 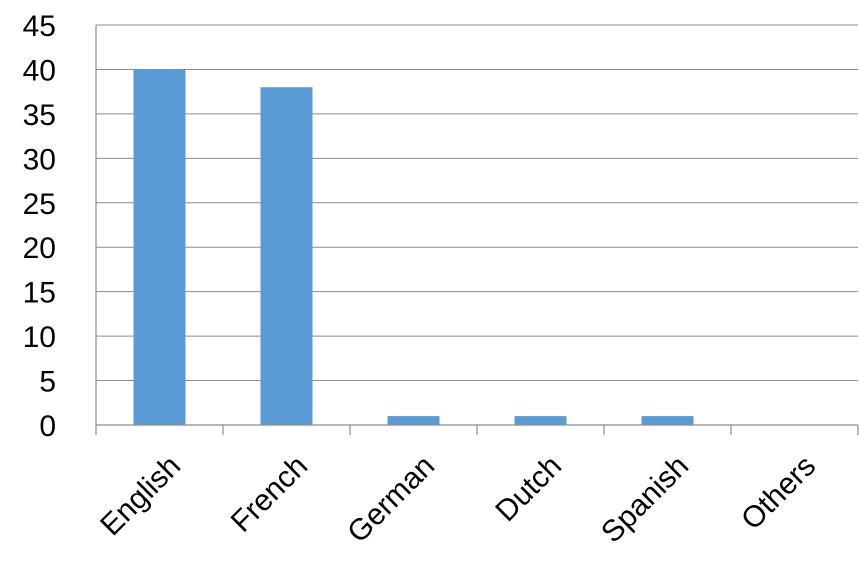 I want to click on y-tick-label: 20, so click(x=39, y=248).